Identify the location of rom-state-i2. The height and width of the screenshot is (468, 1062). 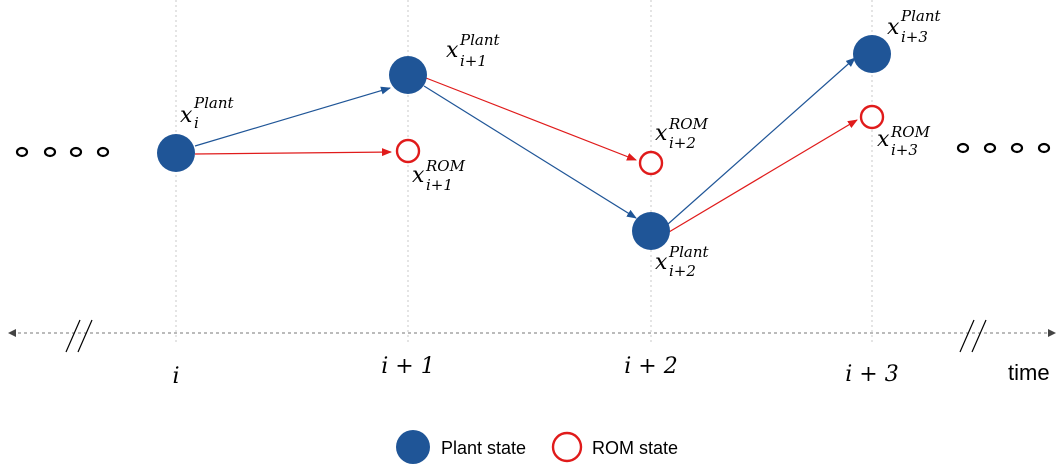
(651, 163).